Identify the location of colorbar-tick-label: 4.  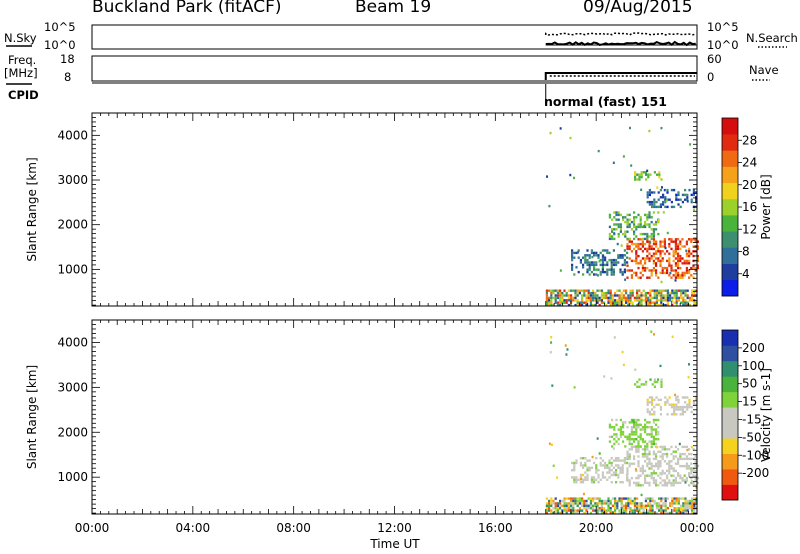
(746, 274).